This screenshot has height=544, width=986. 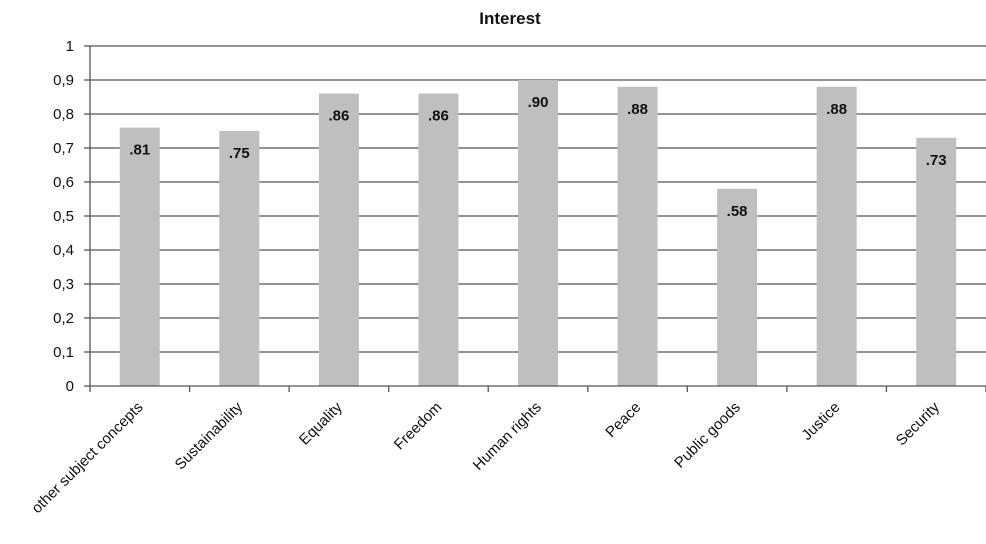 What do you see at coordinates (209, 435) in the screenshot?
I see `category-label: Sustainability` at bounding box center [209, 435].